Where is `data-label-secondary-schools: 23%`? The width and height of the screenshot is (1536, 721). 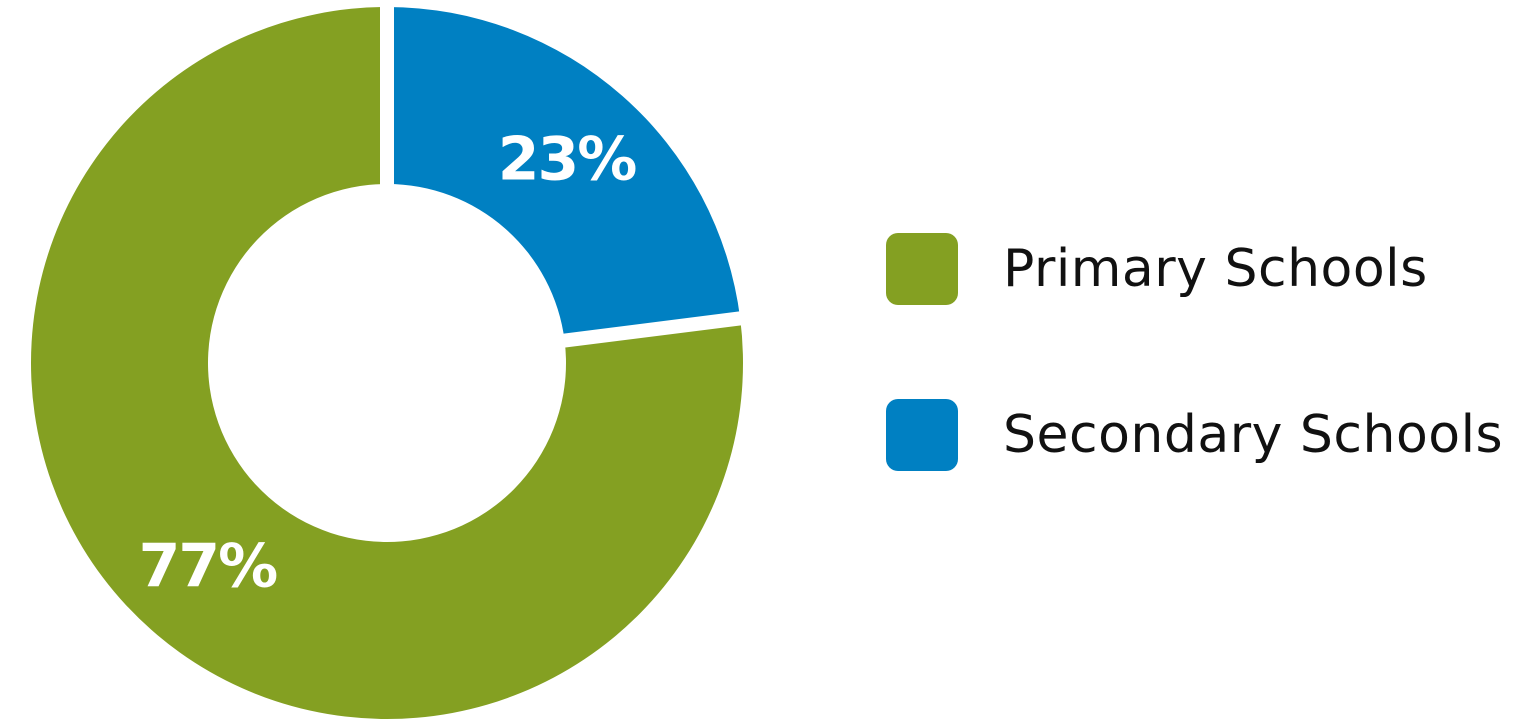
data-label-secondary-schools: 23% is located at coordinates (567, 159).